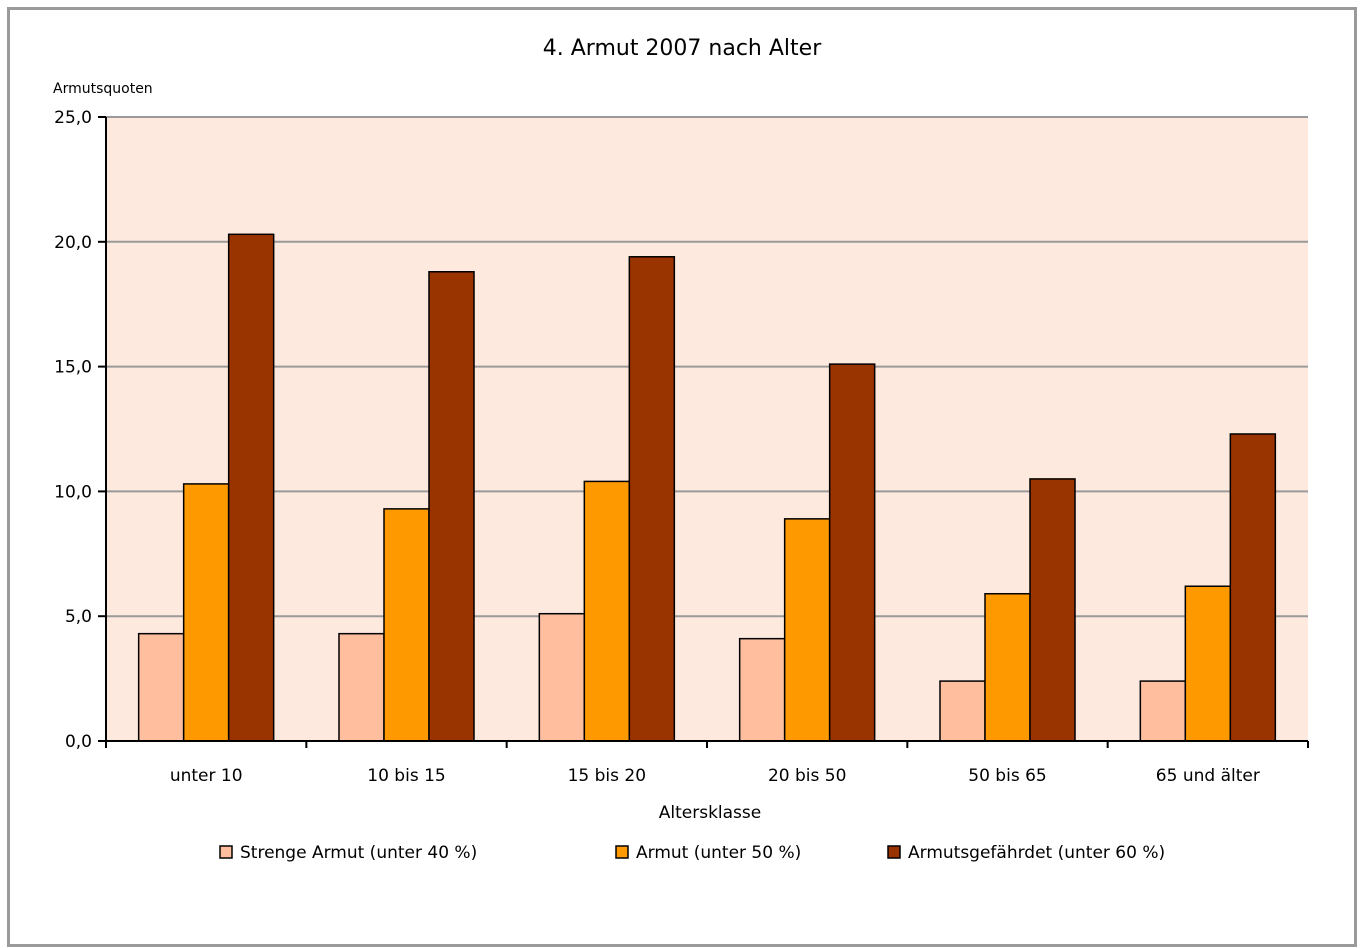  What do you see at coordinates (718, 853) in the screenshot?
I see `legend-label: Armut (unter 50 %)` at bounding box center [718, 853].